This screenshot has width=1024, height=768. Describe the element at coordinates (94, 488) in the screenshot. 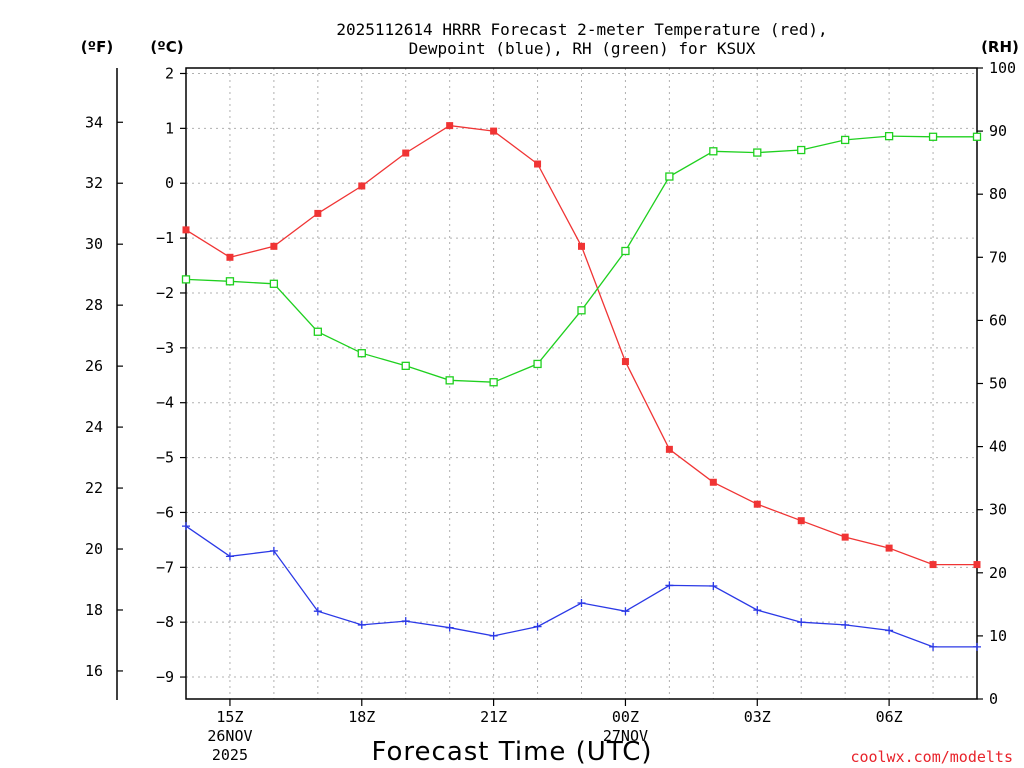

I see `fahrenheit-tick-label: 22` at that location.